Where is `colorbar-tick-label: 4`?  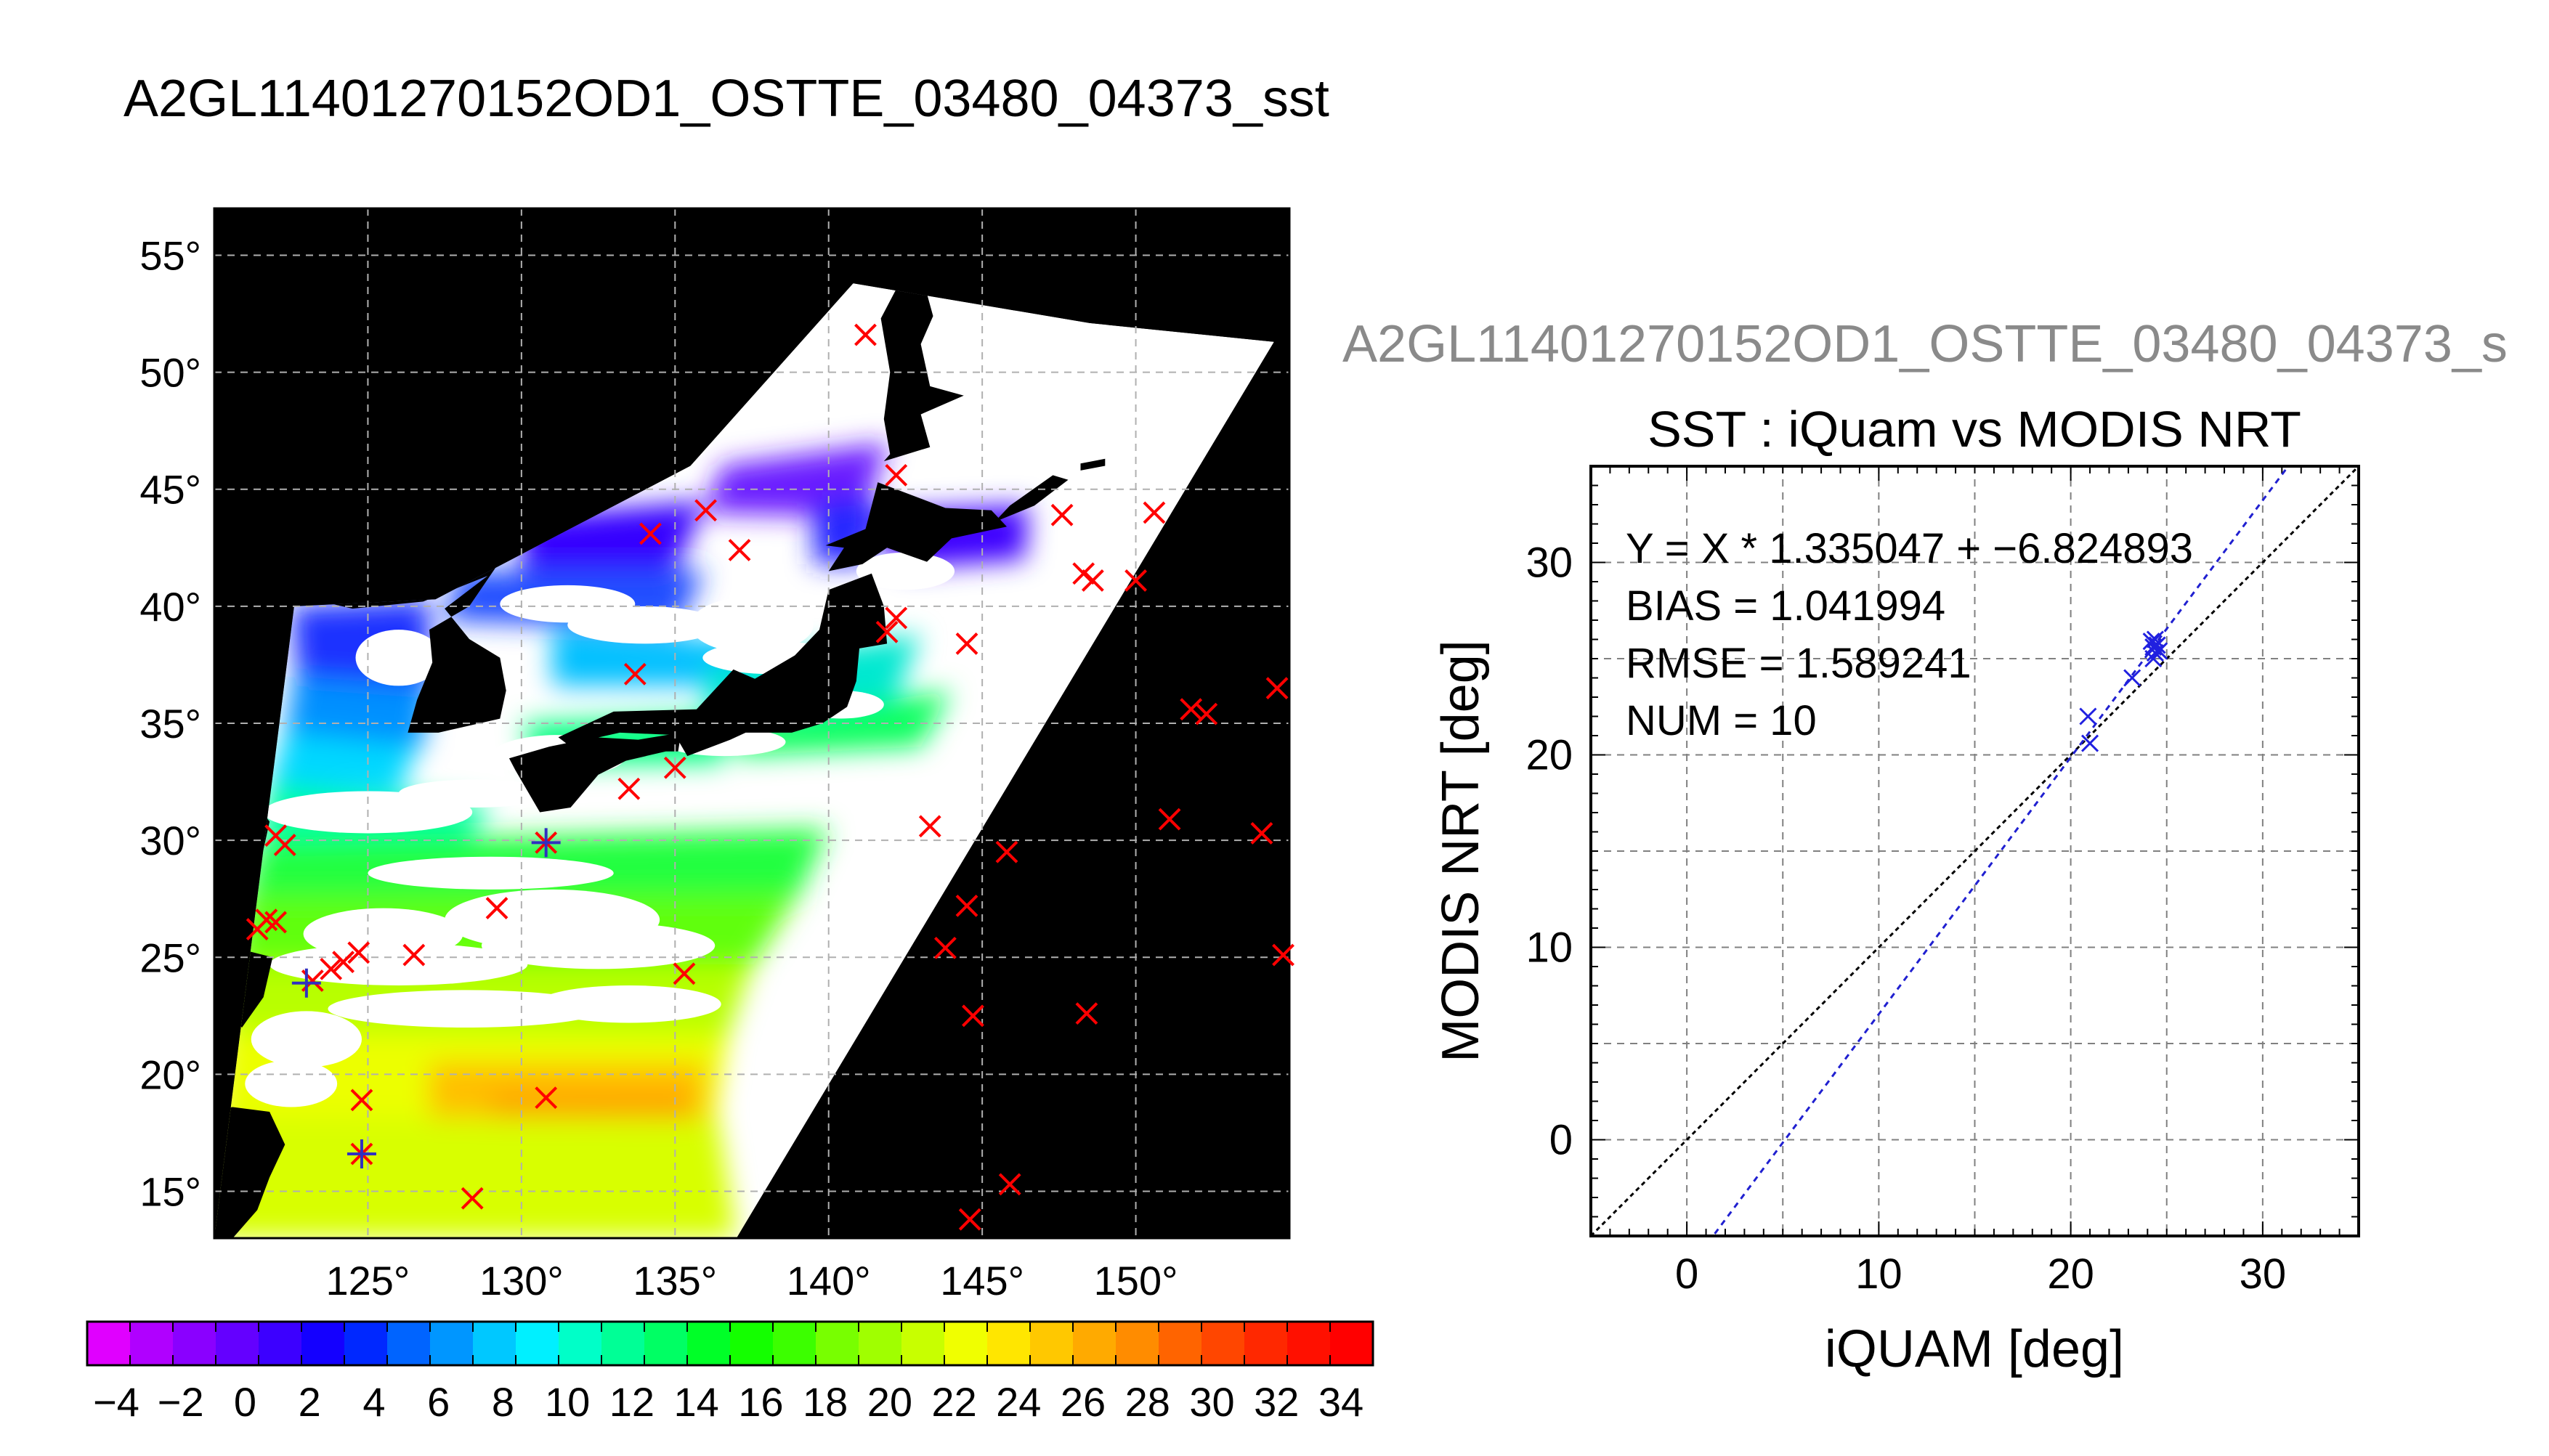
colorbar-tick-label: 4 is located at coordinates (374, 1402).